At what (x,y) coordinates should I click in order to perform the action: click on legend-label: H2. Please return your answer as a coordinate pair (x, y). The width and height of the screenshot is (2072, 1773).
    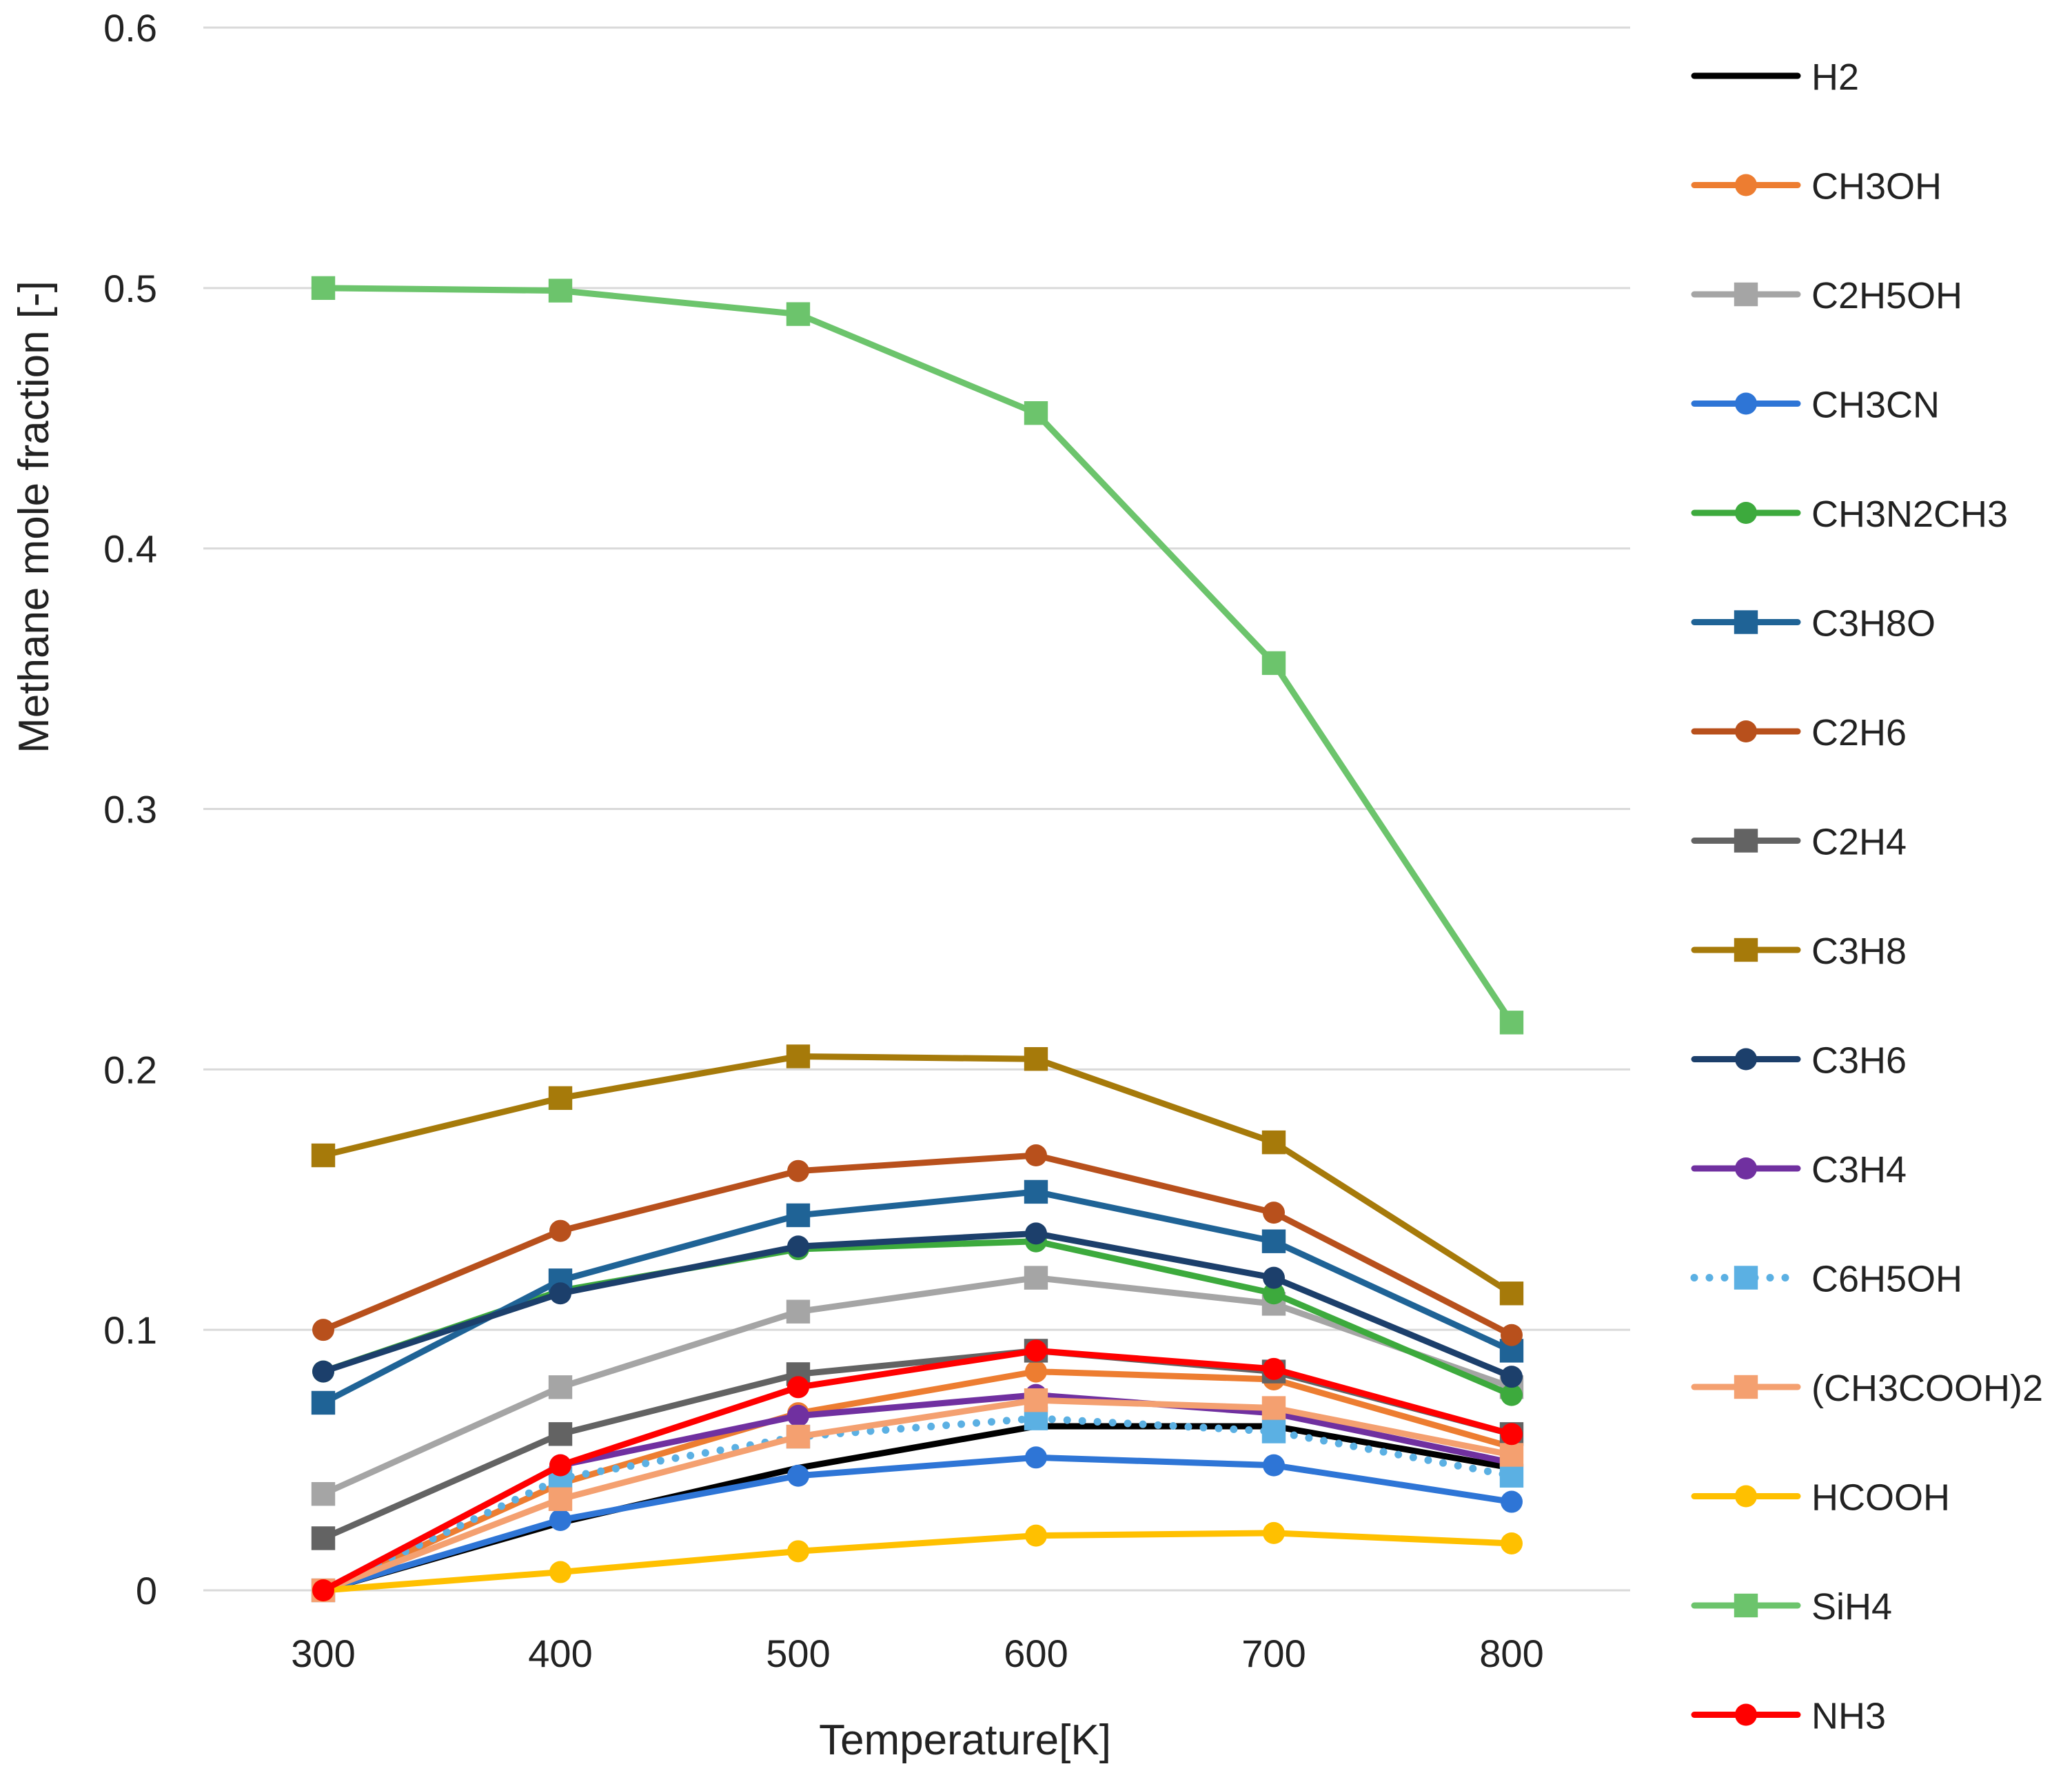
    Looking at the image, I should click on (1835, 77).